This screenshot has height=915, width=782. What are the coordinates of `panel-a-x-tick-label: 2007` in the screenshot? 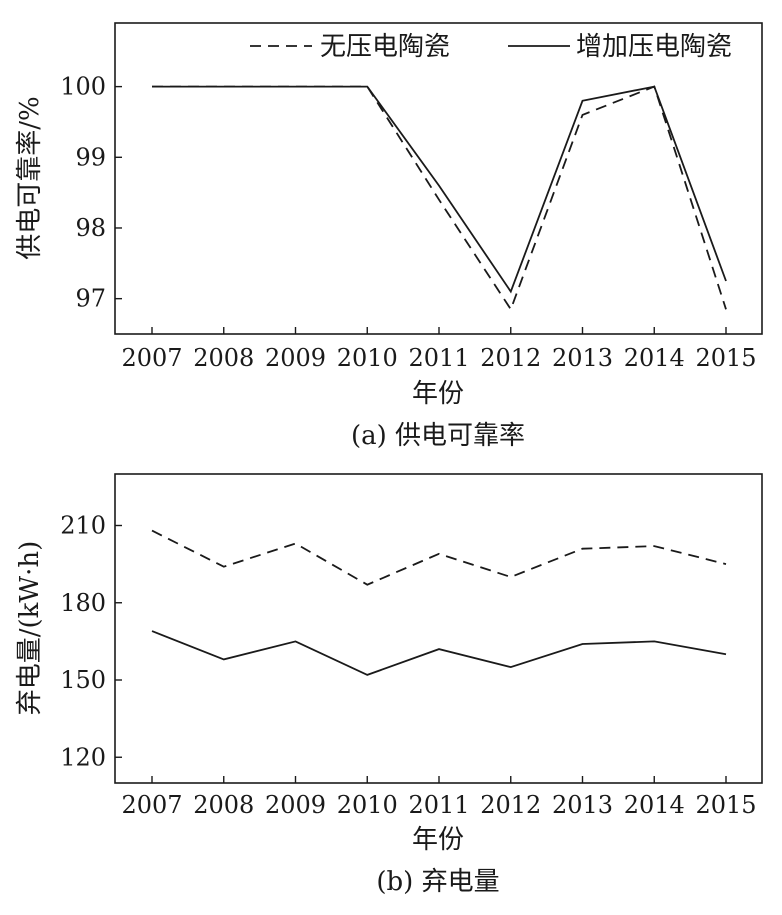 It's located at (151, 358).